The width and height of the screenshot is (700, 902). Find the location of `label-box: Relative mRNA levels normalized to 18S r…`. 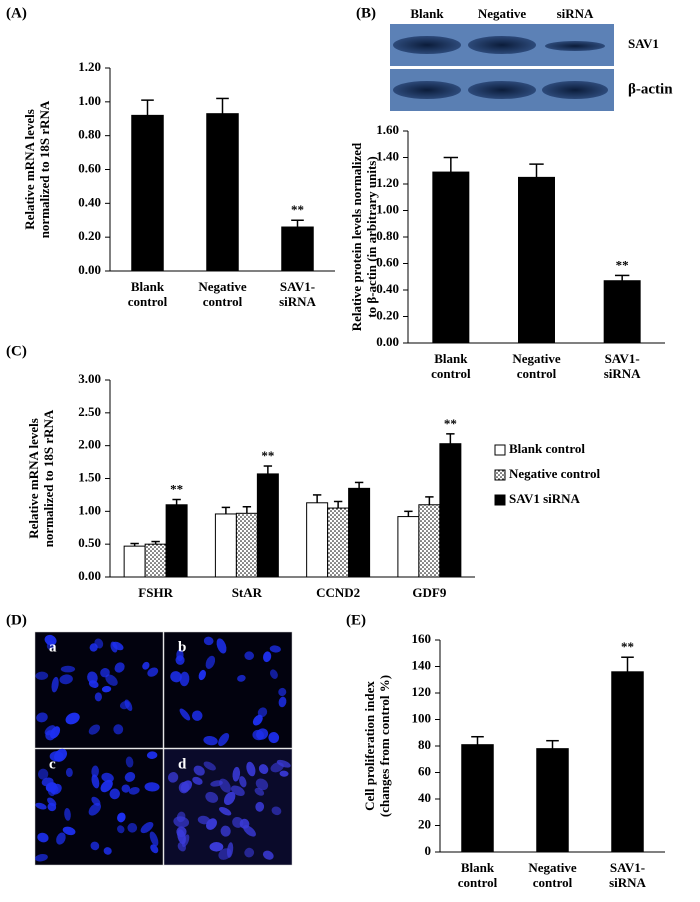

label-box: Relative mRNA levels normalized to 18S r… is located at coordinates (41, 479).